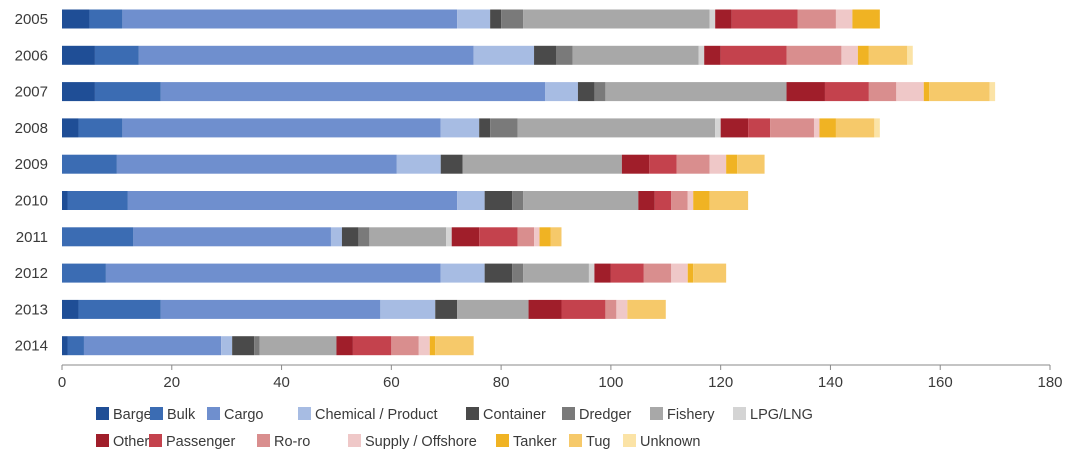 This screenshot has height=456, width=1068. Describe the element at coordinates (353, 92) in the screenshot. I see `bar-segment-cargo-2007` at that location.